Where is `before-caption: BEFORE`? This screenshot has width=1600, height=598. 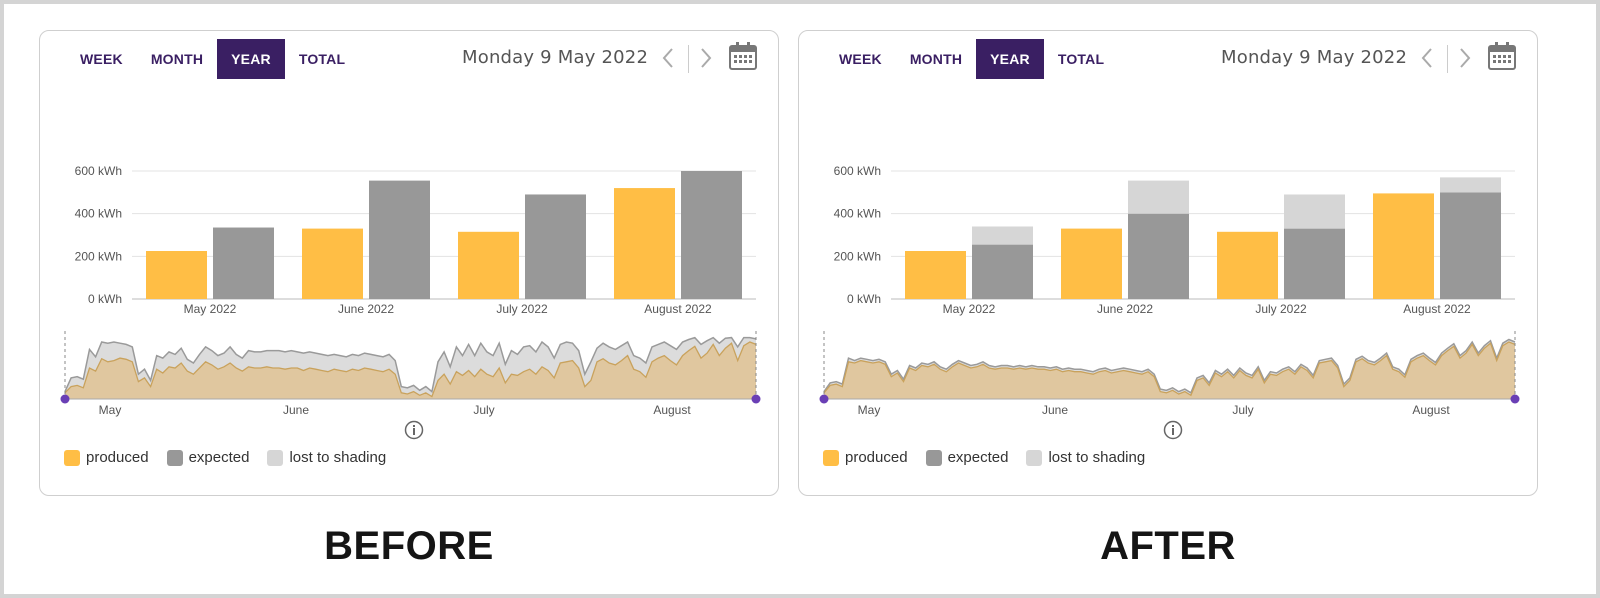 before-caption: BEFORE is located at coordinates (409, 546).